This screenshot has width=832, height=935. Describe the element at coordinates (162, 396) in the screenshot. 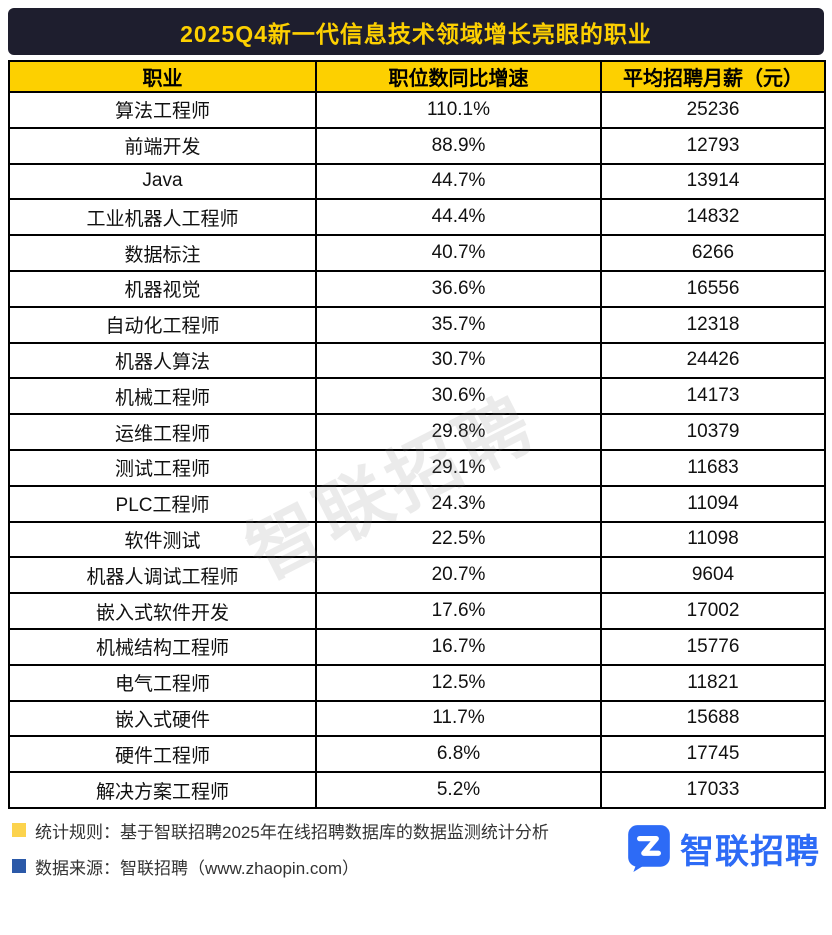

I see `occupation-cell: 机械工程师` at that location.